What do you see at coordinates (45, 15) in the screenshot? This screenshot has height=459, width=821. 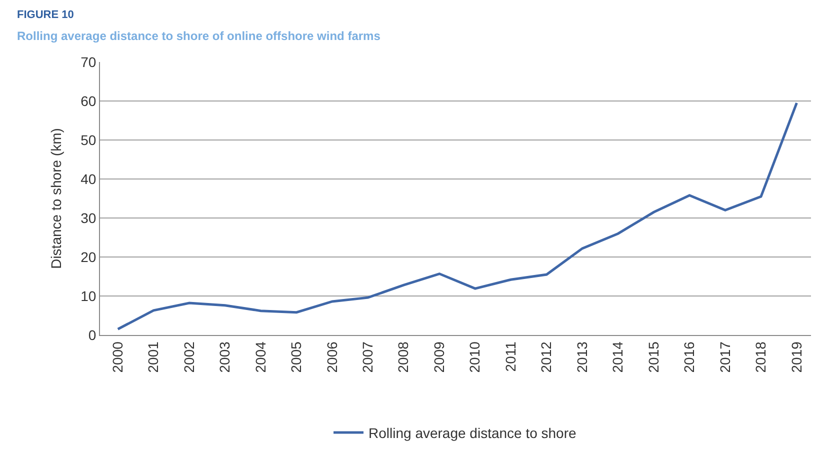 I see `chart-title: FIGURE 10` at bounding box center [45, 15].